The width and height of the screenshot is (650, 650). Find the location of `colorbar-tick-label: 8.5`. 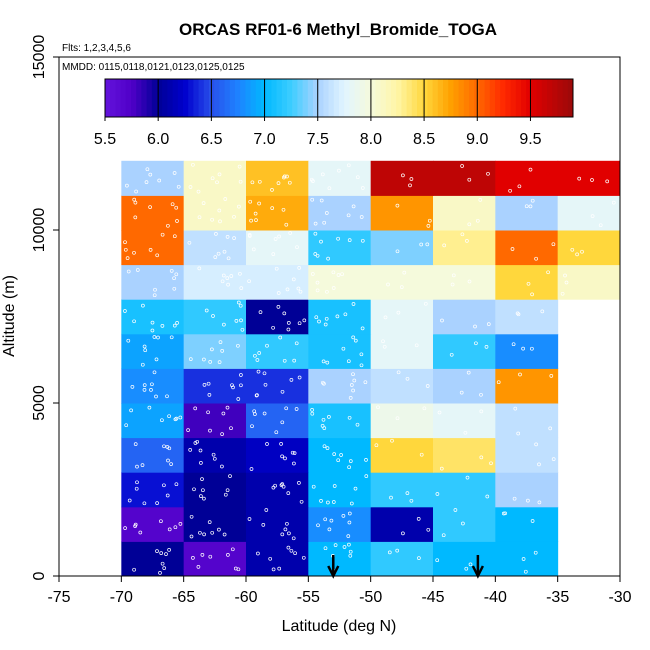

colorbar-tick-label: 8.5 is located at coordinates (424, 139).